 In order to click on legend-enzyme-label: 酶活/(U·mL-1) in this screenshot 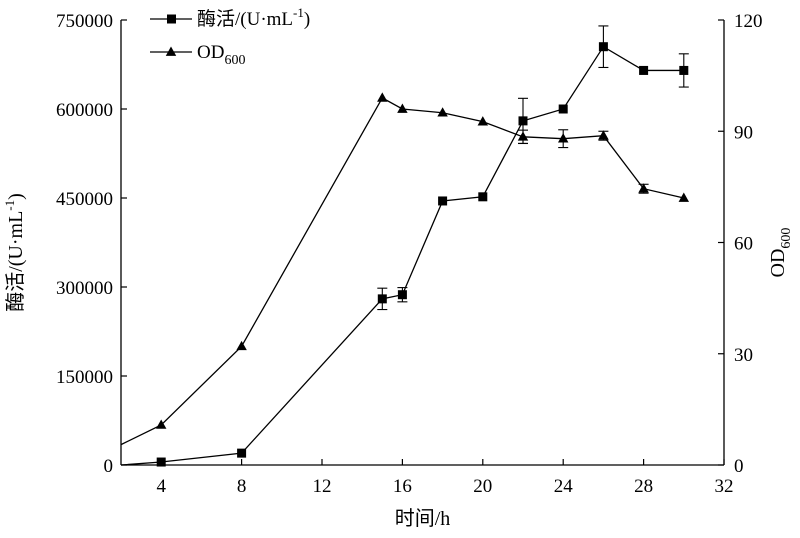, I will do `click(253, 17)`.